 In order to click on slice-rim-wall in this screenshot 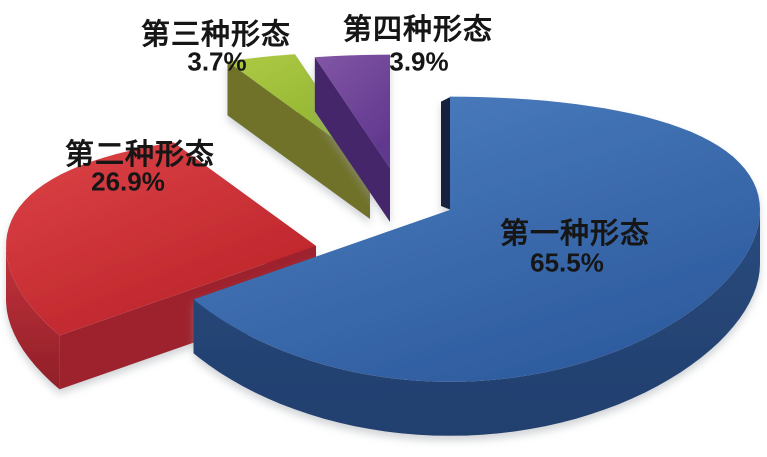, I will do `click(33, 318)`.